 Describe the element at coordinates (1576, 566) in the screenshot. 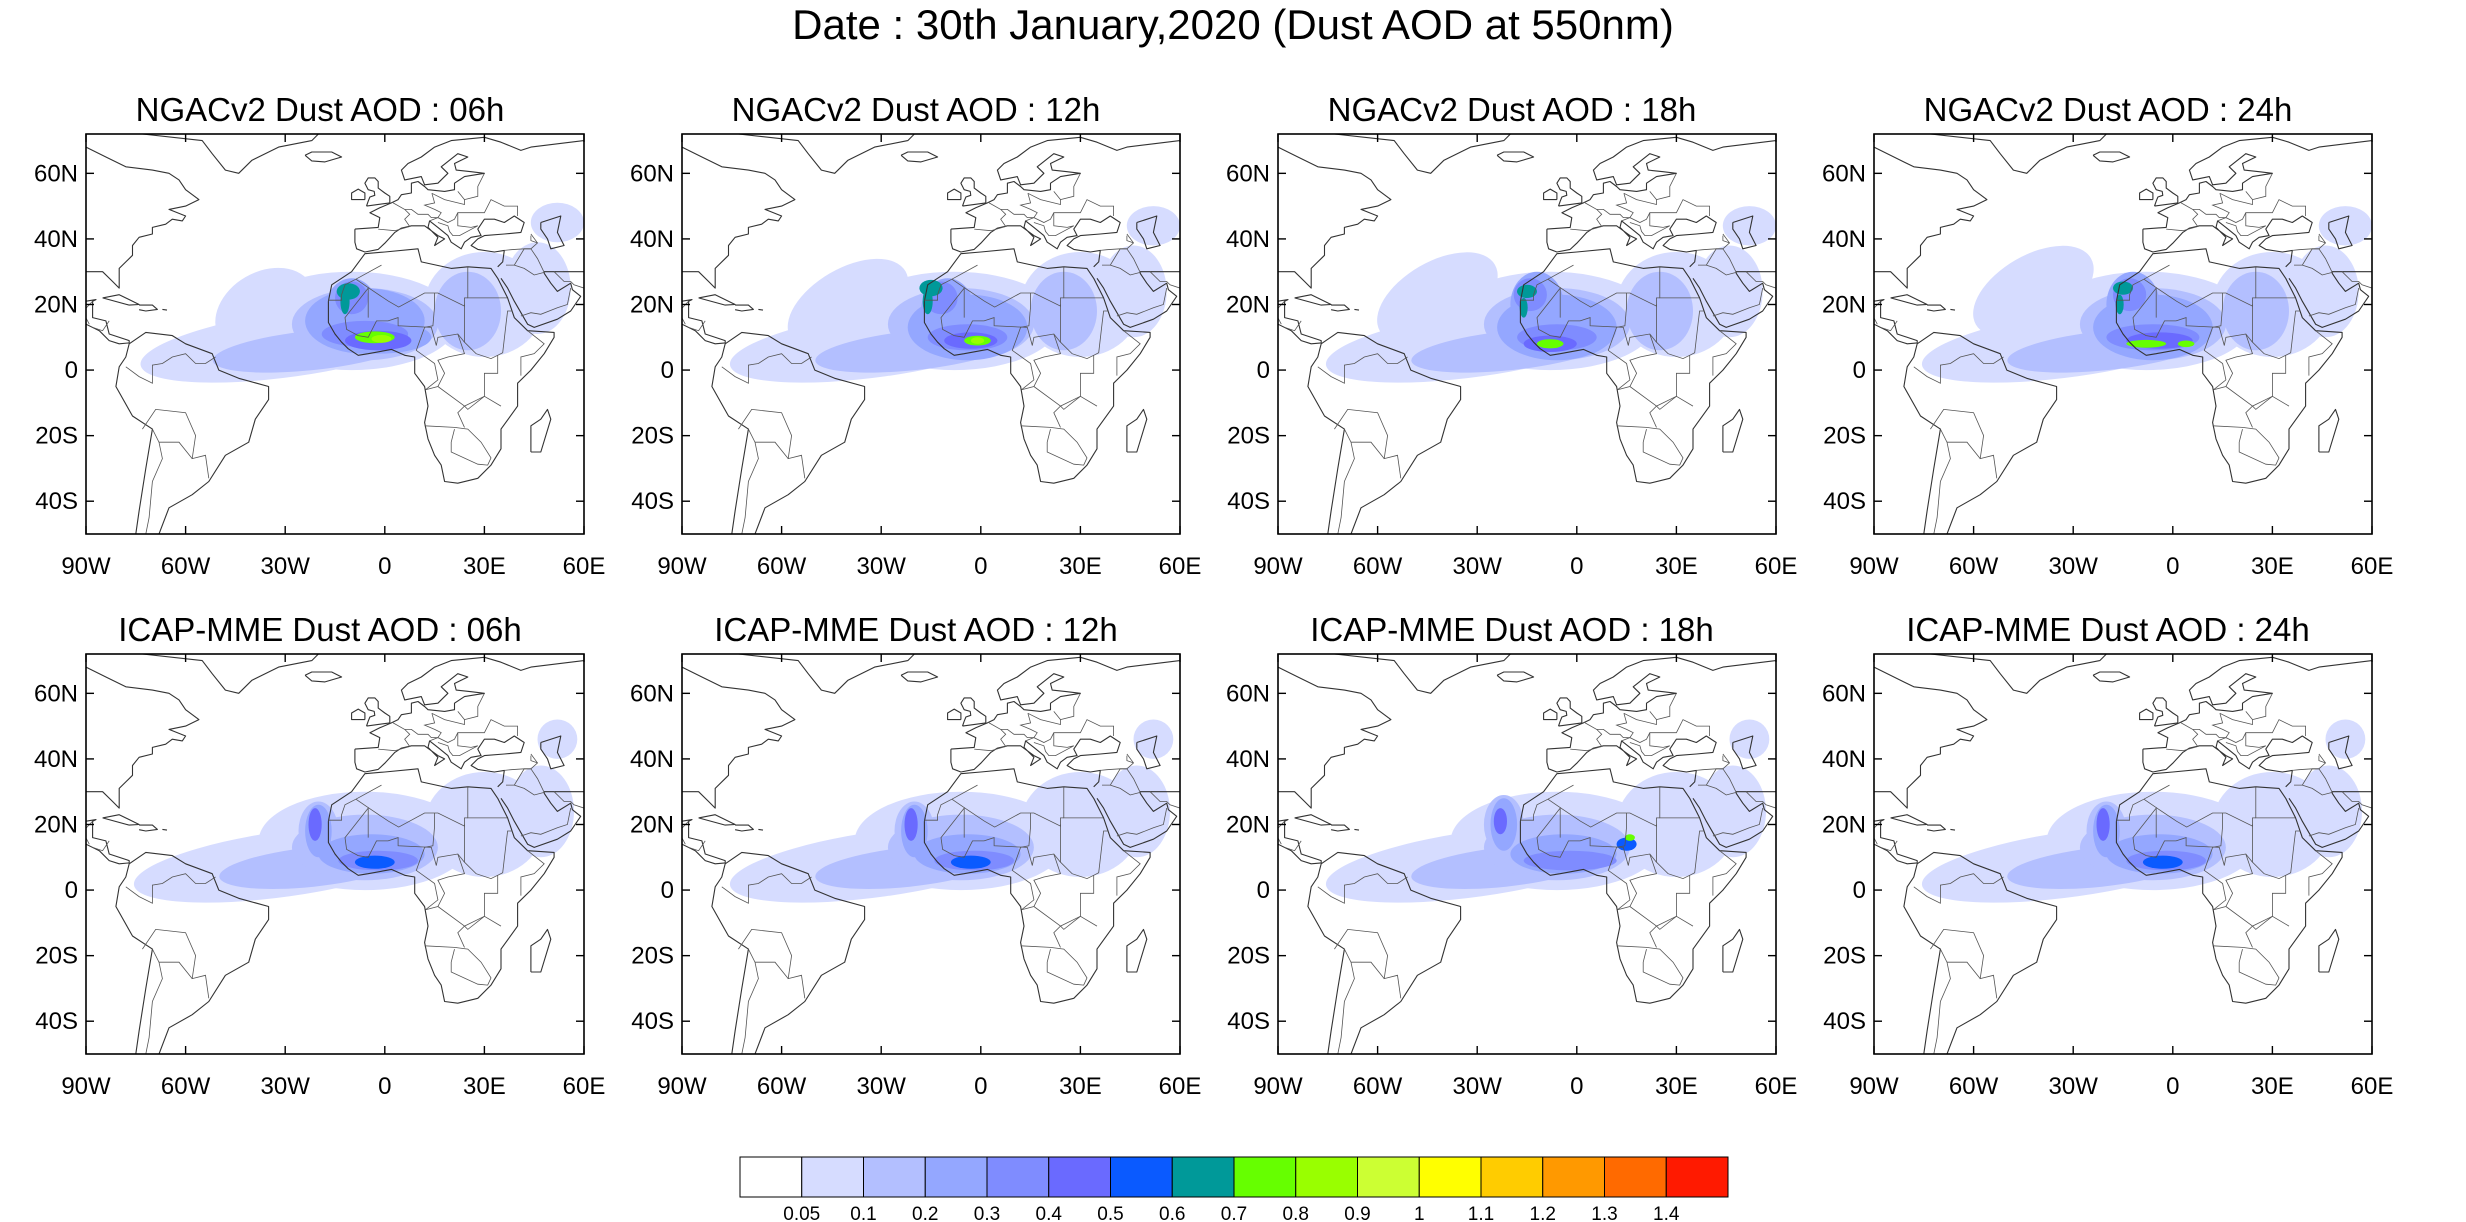

I see `lon-tick-label: 0` at that location.